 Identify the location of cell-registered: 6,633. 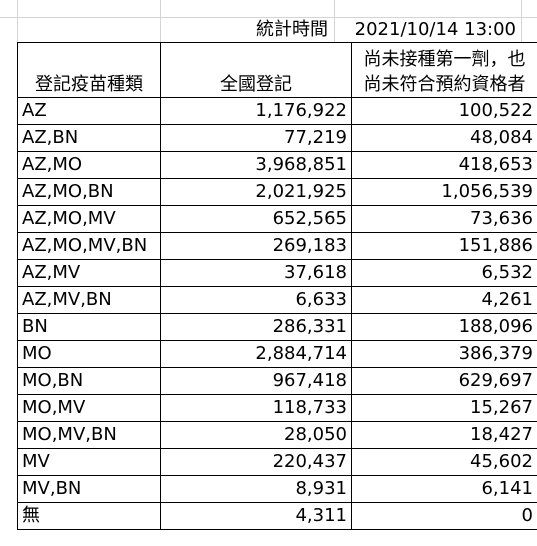
(256, 300).